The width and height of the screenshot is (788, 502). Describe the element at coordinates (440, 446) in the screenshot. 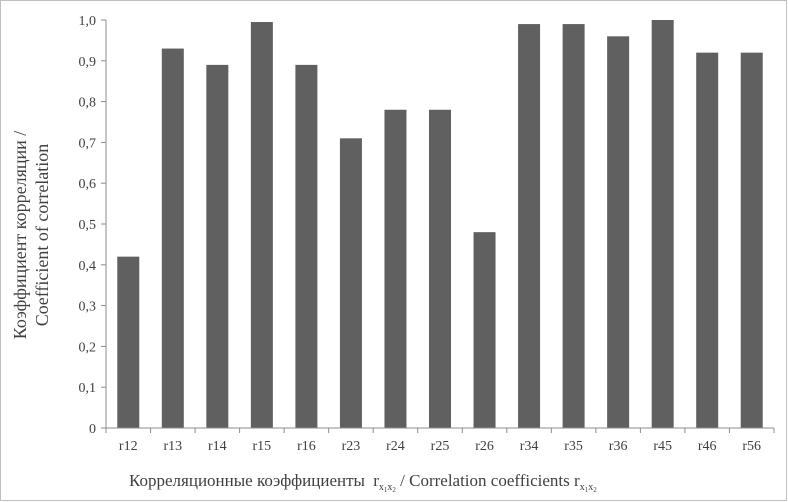

I see `x-tick-label-r25: r25` at that location.